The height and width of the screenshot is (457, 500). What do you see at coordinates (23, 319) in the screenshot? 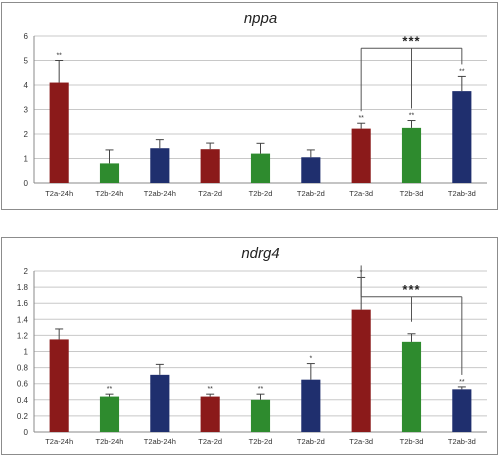
I see `y-tick-label: 1.4` at bounding box center [23, 319].